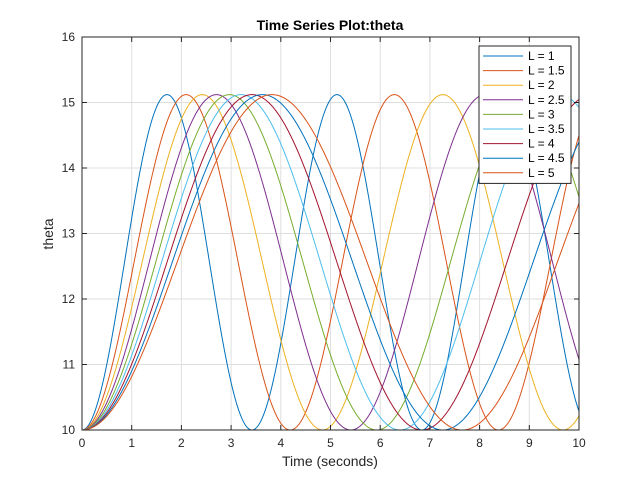  Describe the element at coordinates (541, 173) in the screenshot. I see `legend-label: L = 5` at that location.